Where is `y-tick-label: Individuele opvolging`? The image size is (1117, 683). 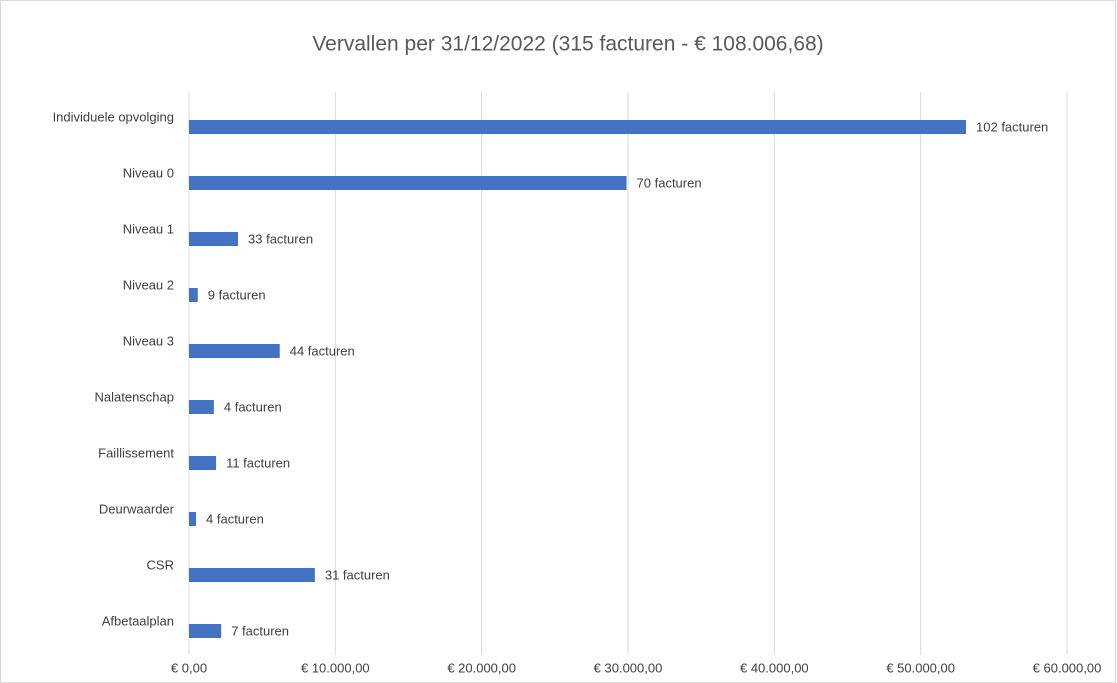
y-tick-label: Individuele opvolging is located at coordinates (113, 116).